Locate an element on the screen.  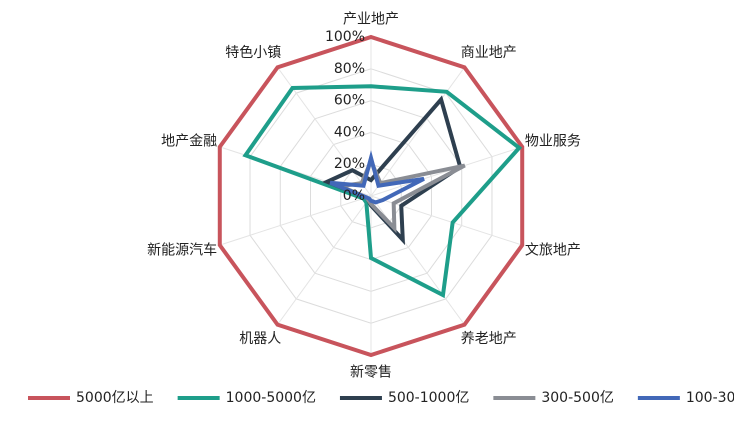
legend-label: 1000-5000亿 is located at coordinates (271, 398).